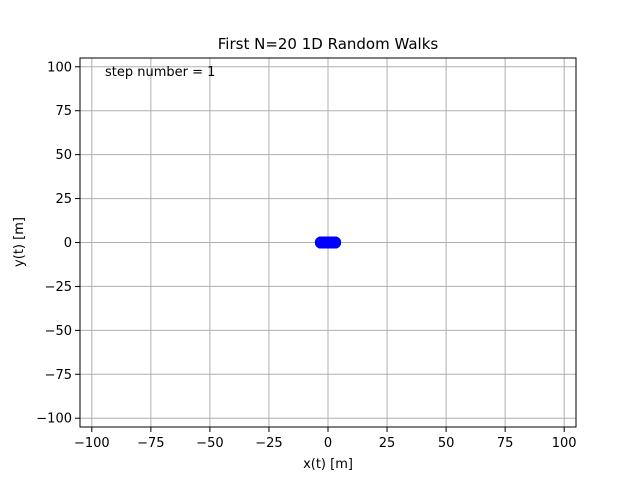 The image size is (640, 480). What do you see at coordinates (328, 464) in the screenshot?
I see `x-axis-label: x(t) [m]` at bounding box center [328, 464].